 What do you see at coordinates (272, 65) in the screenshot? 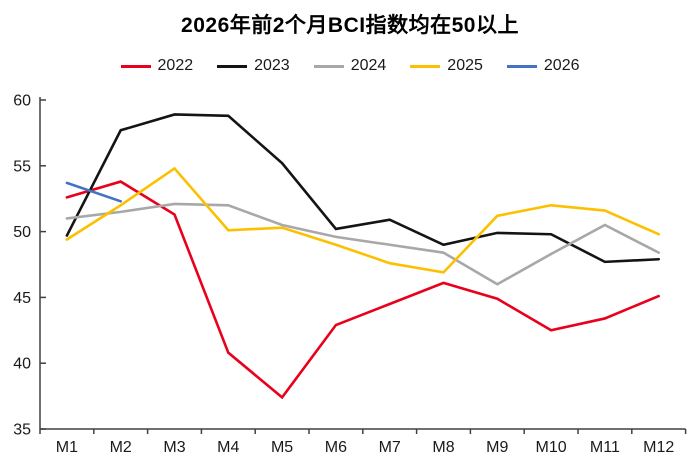
I see `legend-label-2023: 2023` at bounding box center [272, 65].